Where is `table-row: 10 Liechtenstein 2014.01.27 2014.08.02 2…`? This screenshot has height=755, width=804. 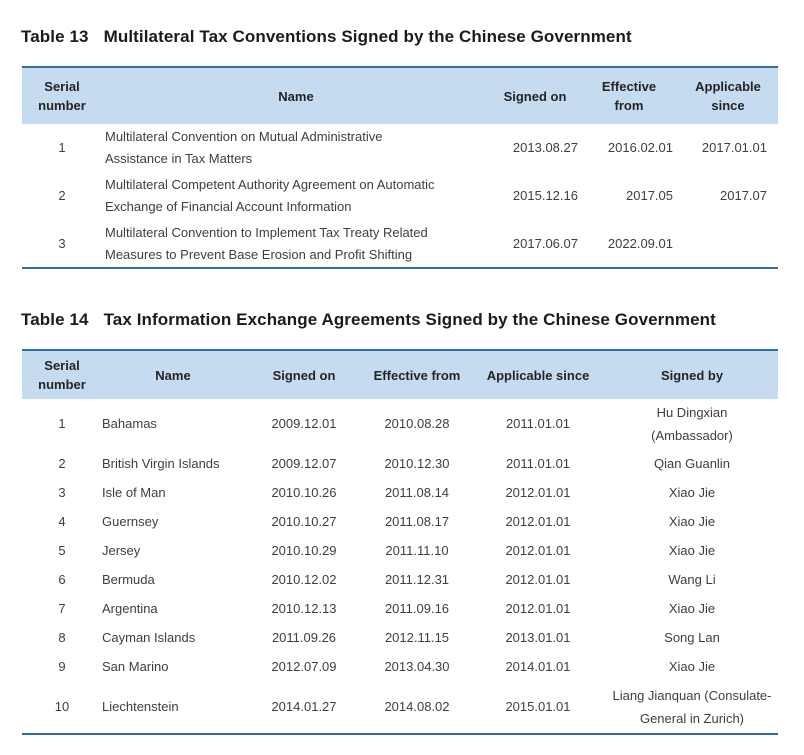
table-row: 10 Liechtenstein 2014.01.27 2014.08.02 2… is located at coordinates (400, 707).